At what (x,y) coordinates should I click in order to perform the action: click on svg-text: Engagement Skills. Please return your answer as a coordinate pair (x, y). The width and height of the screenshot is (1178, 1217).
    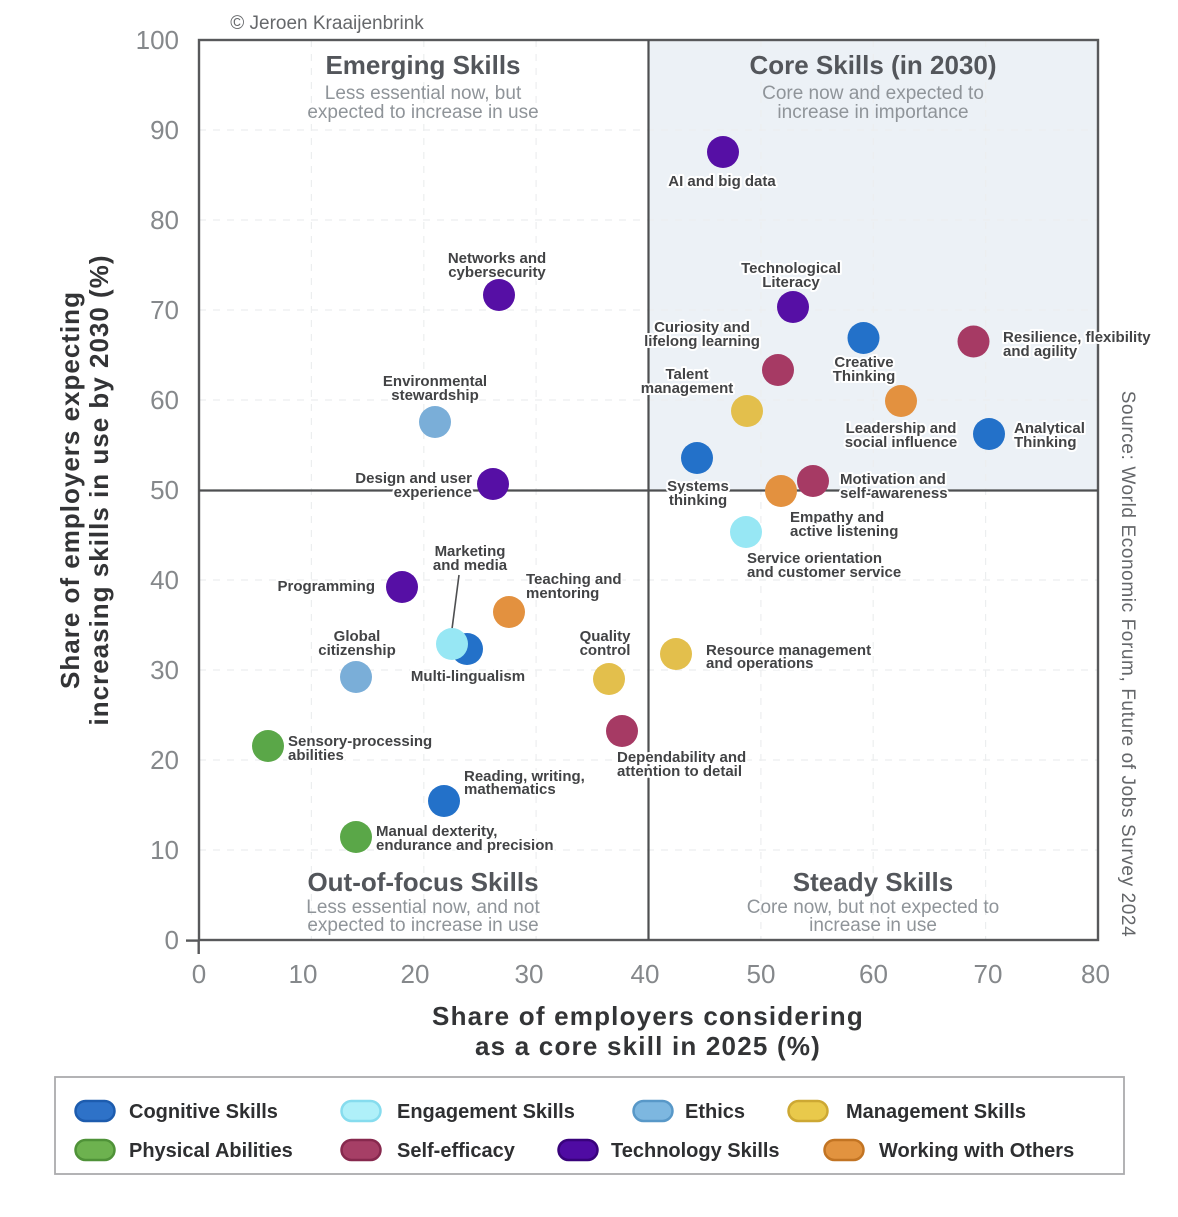
    Looking at the image, I should click on (486, 1112).